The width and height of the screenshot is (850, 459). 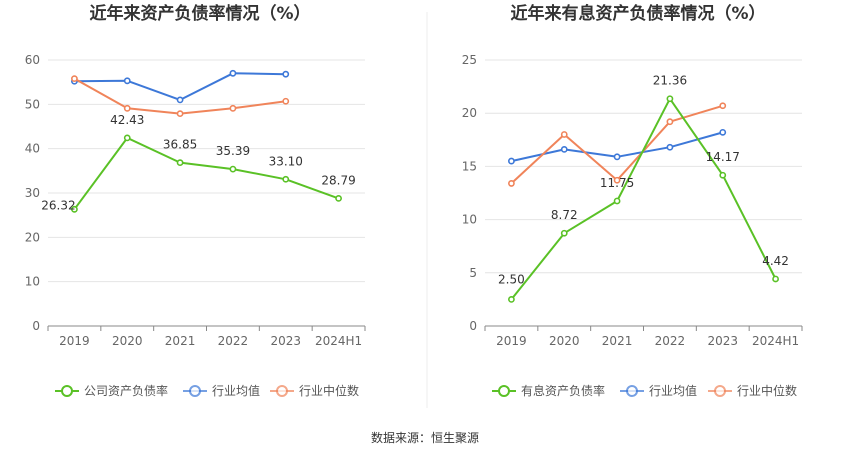 I want to click on data-label: 35.39, so click(x=233, y=151).